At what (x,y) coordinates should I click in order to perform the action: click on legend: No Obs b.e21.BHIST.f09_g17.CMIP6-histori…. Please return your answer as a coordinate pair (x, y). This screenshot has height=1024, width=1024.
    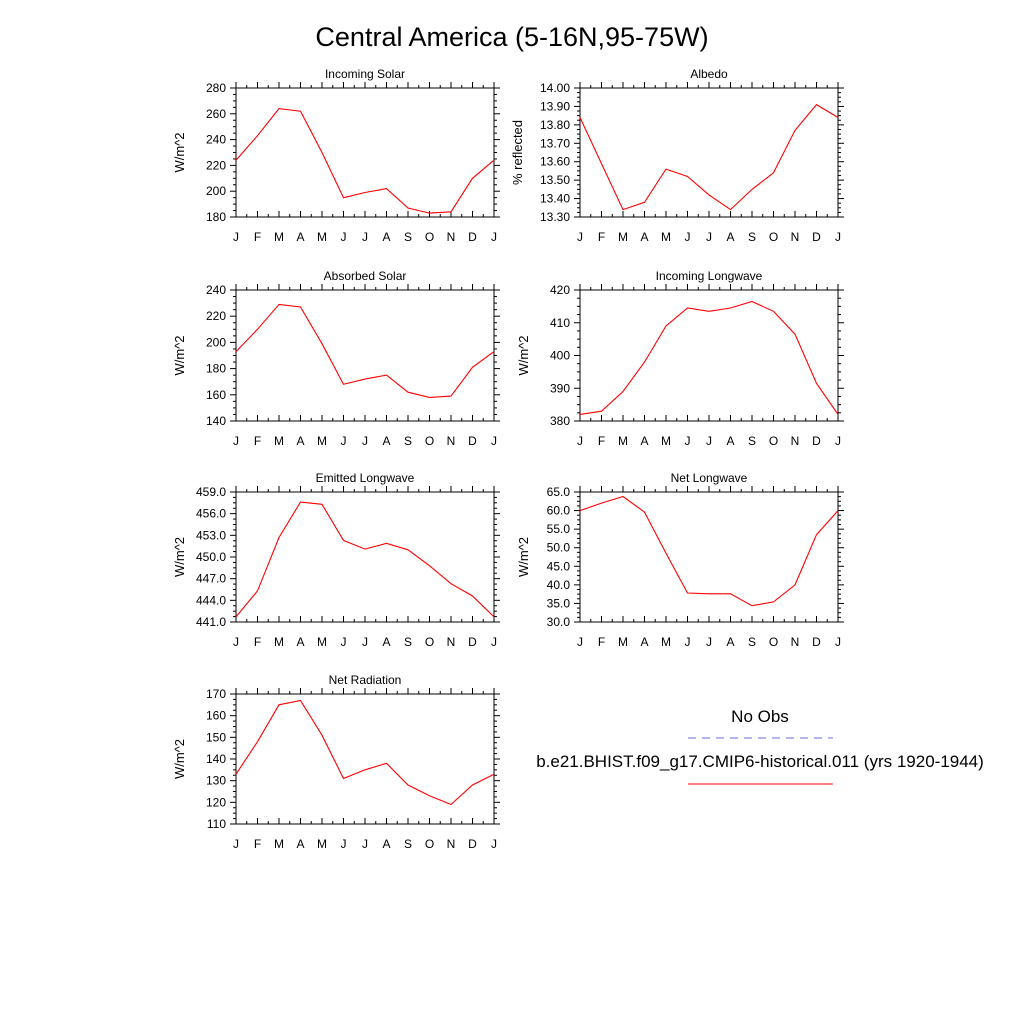
    Looking at the image, I should click on (760, 746).